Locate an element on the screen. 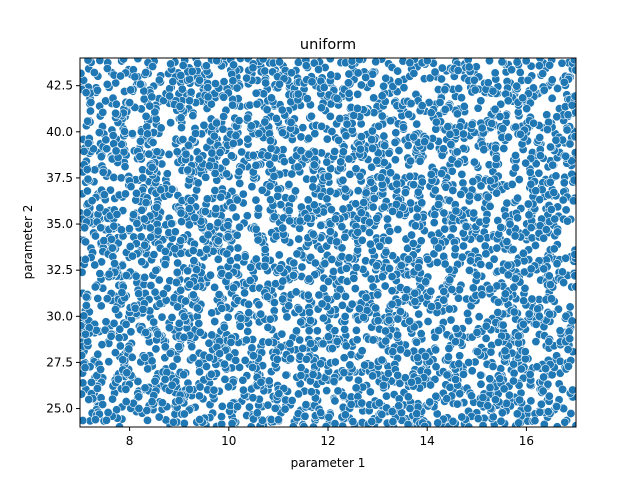 This screenshot has height=480, width=640. y-tick-label: 27.5 is located at coordinates (59, 362).